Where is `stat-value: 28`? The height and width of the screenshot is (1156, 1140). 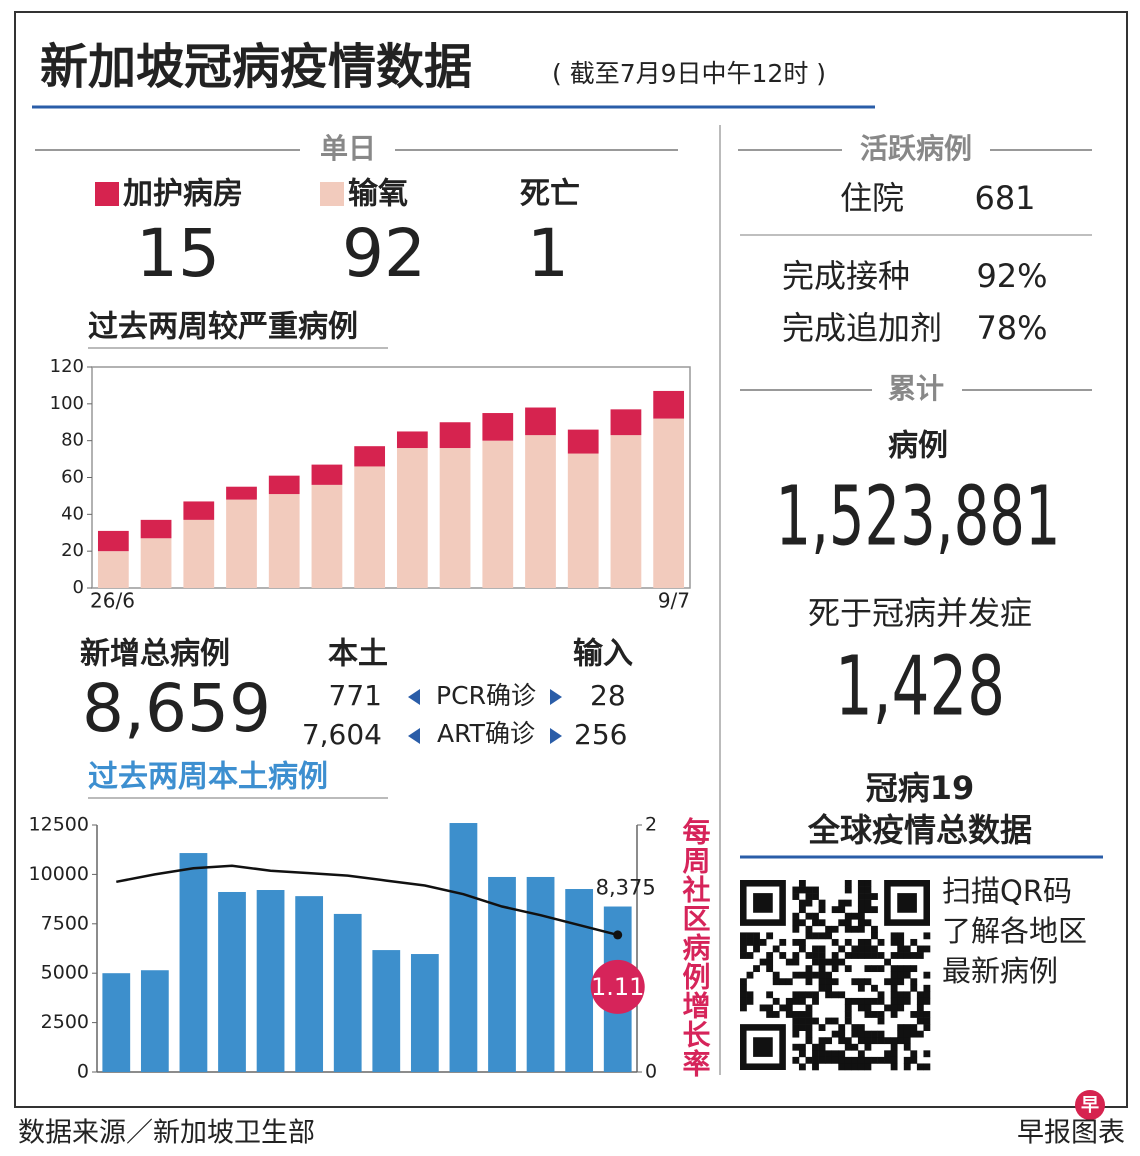 stat-value: 28 is located at coordinates (608, 695).